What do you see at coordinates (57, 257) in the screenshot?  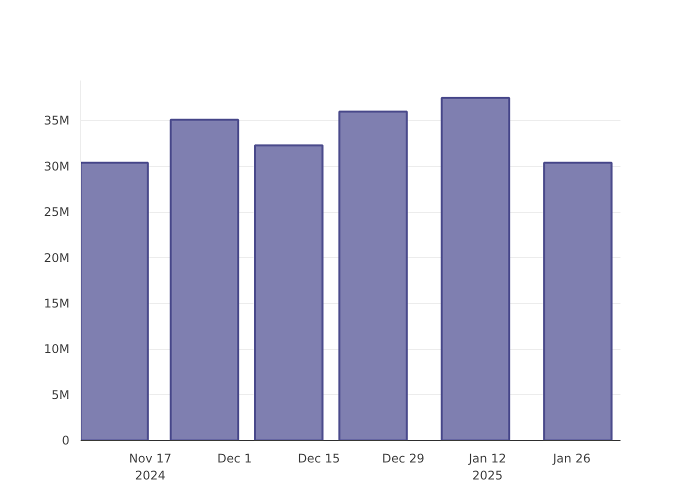 I see `y-tick-label: 20M` at bounding box center [57, 257].